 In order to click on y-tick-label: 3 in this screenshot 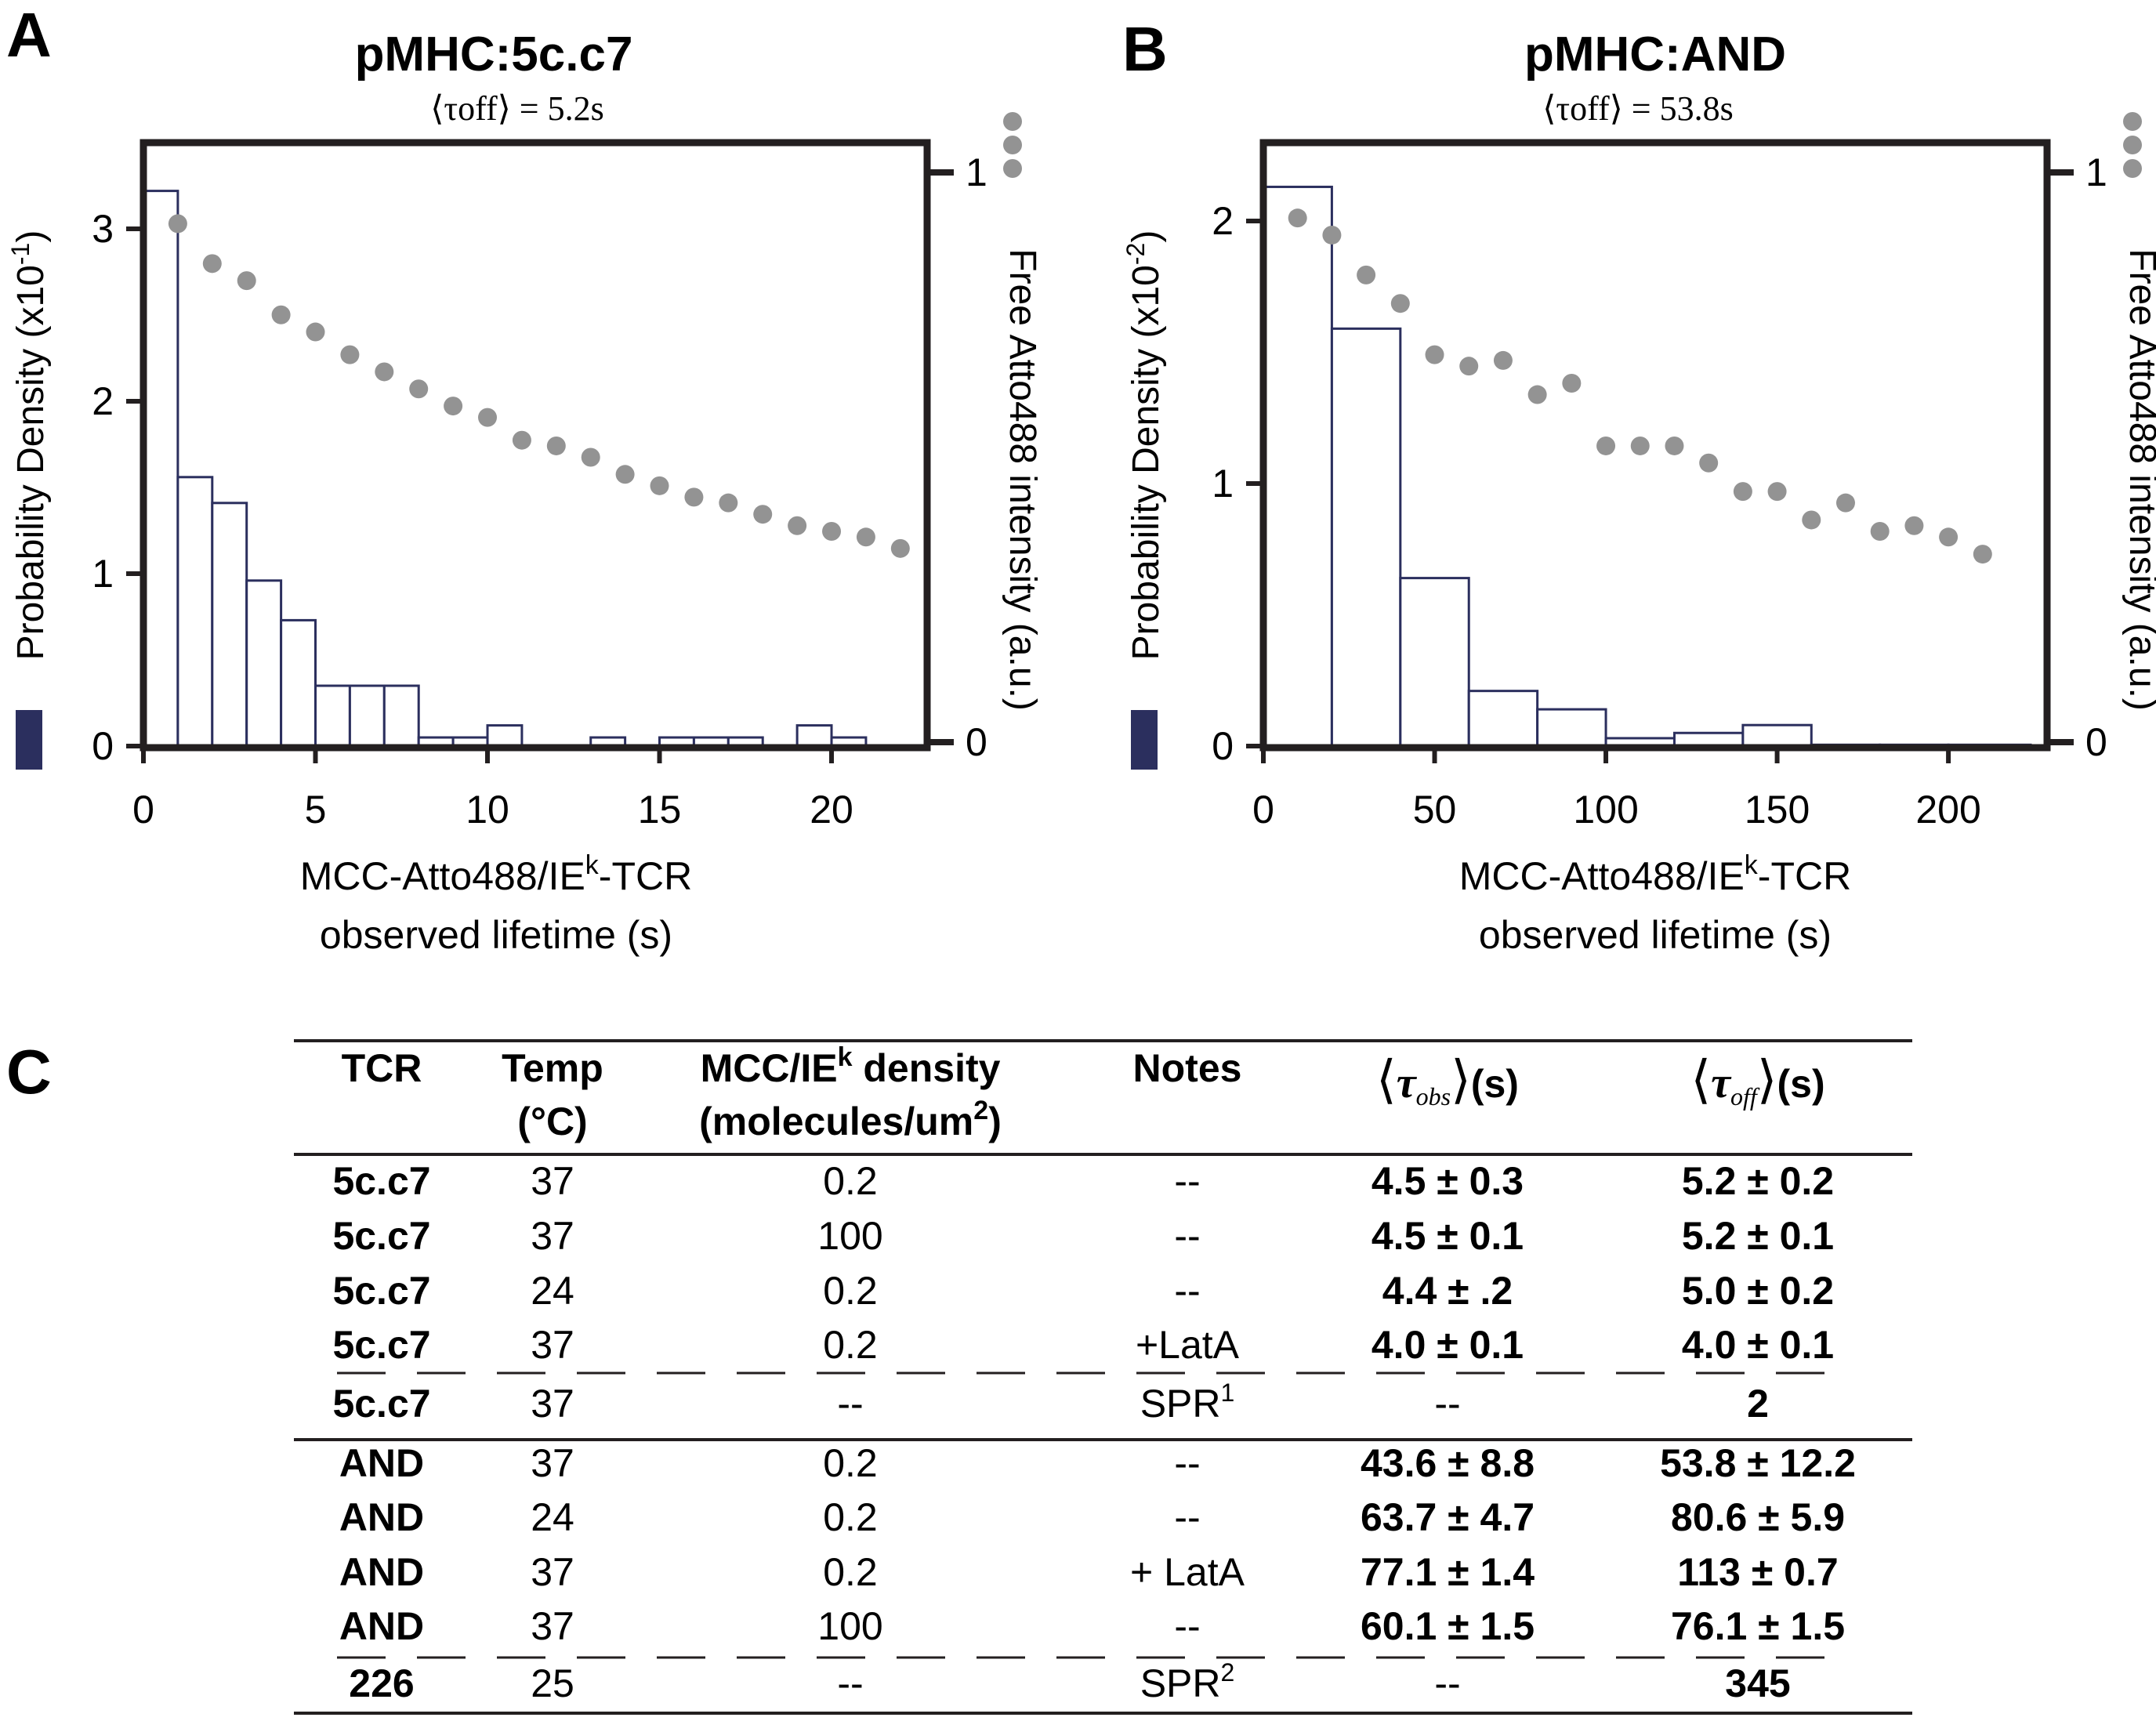, I will do `click(103, 229)`.